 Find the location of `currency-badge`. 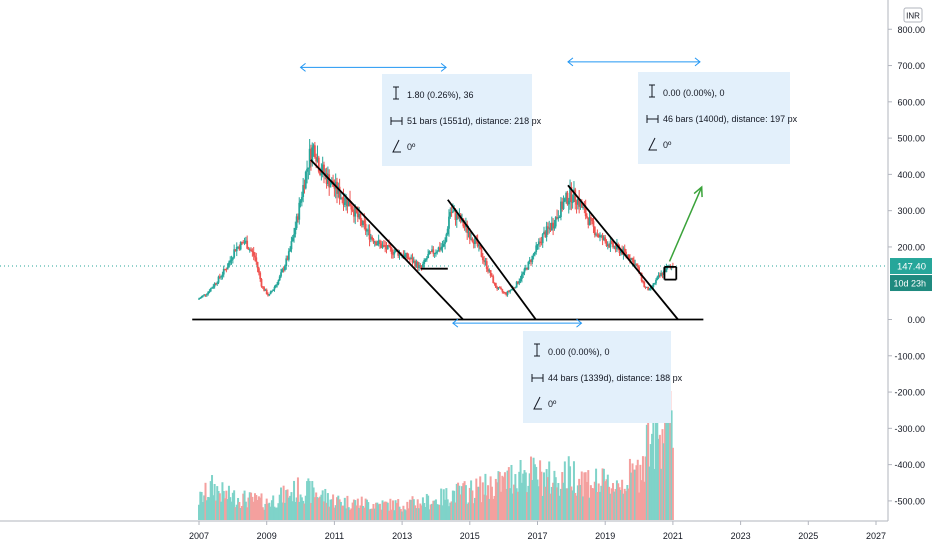

currency-badge is located at coordinates (913, 15).